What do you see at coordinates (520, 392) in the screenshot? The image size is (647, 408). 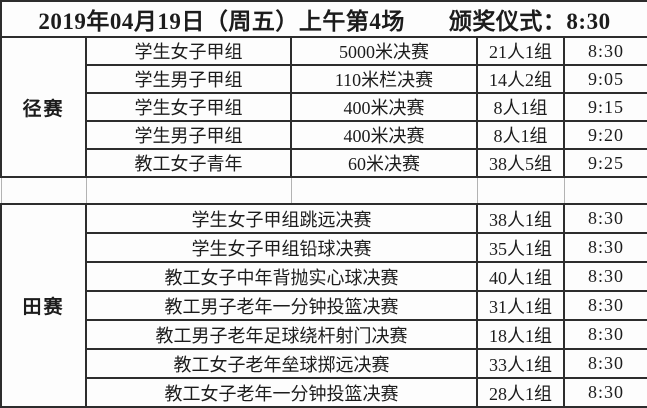 I see `entrants-cell: 28人1组` at bounding box center [520, 392].